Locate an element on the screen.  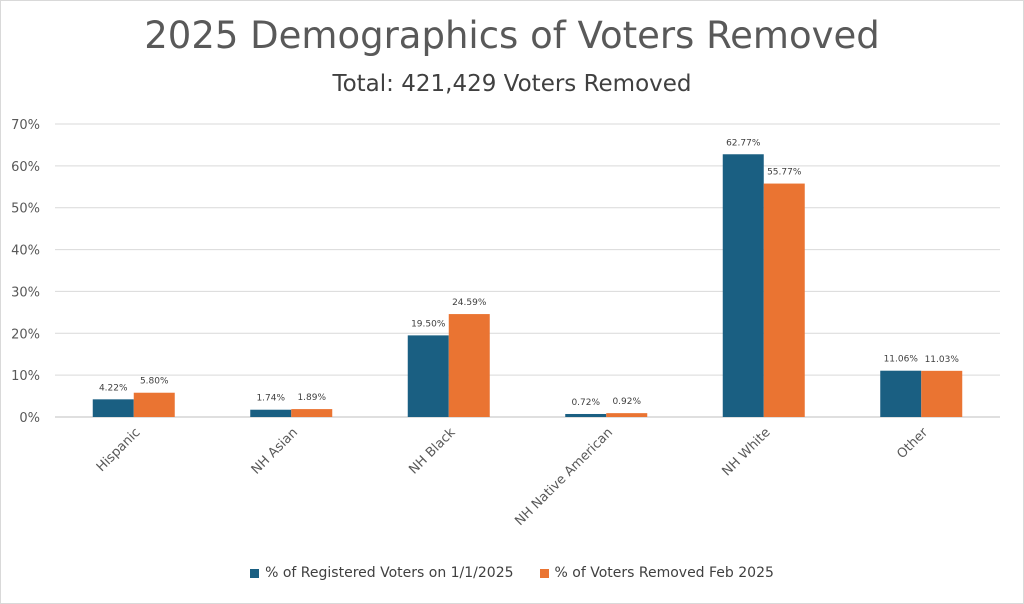
data-label: 0.92% is located at coordinates (626, 402).